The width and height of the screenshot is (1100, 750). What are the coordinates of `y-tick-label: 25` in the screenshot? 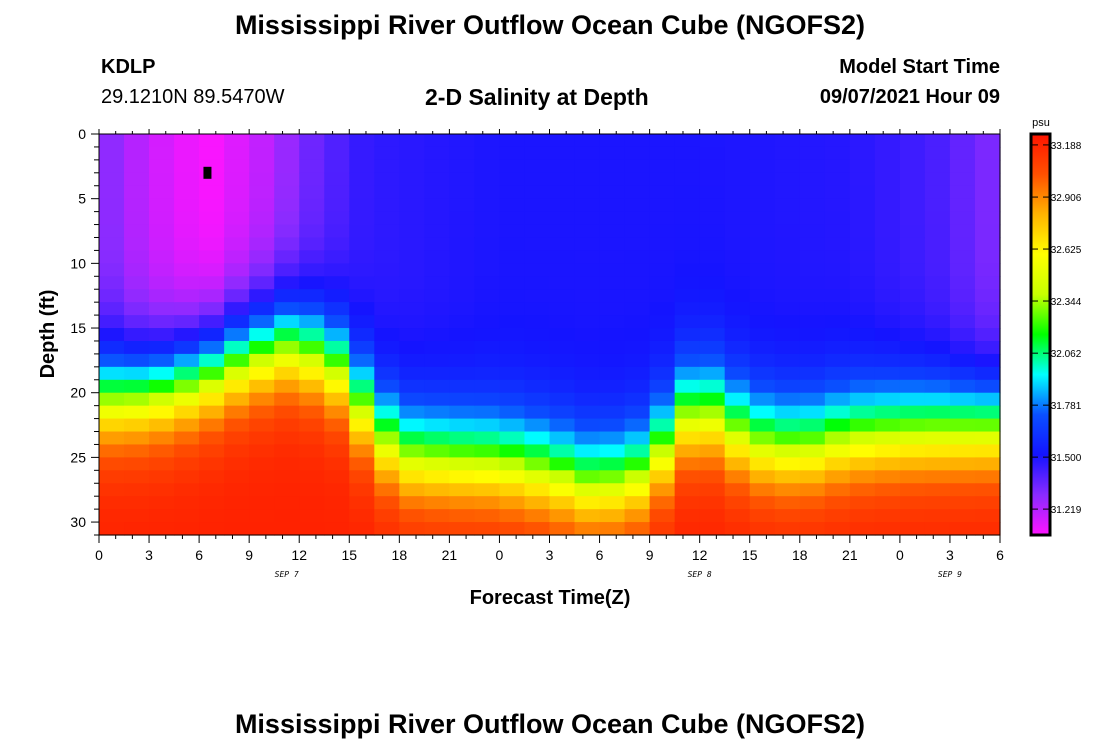 It's located at (78, 457).